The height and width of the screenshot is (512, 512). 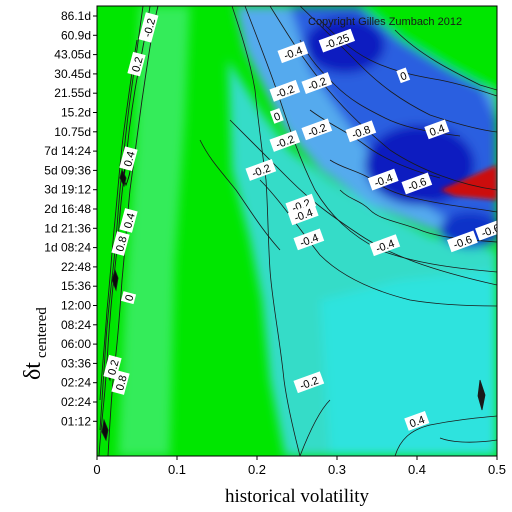 I want to click on region-green-top-right, so click(x=428, y=50).